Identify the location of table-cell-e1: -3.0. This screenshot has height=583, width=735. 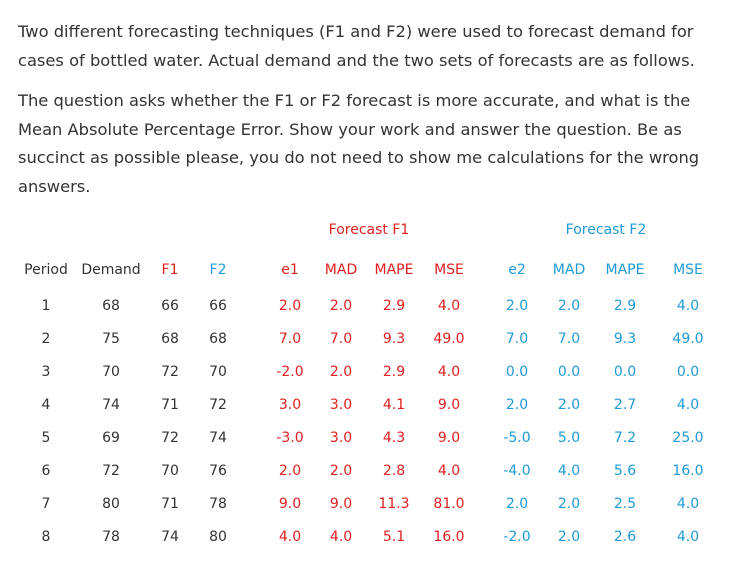
(290, 438).